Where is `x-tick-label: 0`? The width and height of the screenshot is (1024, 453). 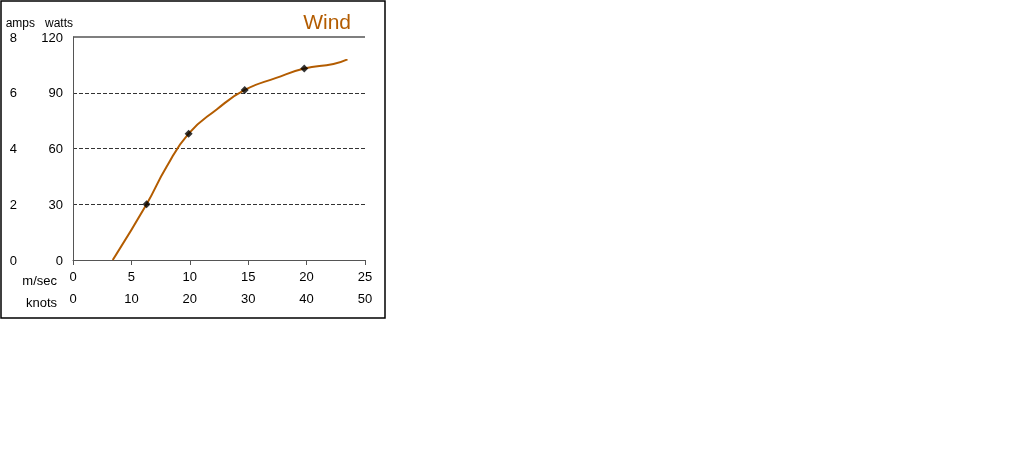 x-tick-label: 0 is located at coordinates (73, 276).